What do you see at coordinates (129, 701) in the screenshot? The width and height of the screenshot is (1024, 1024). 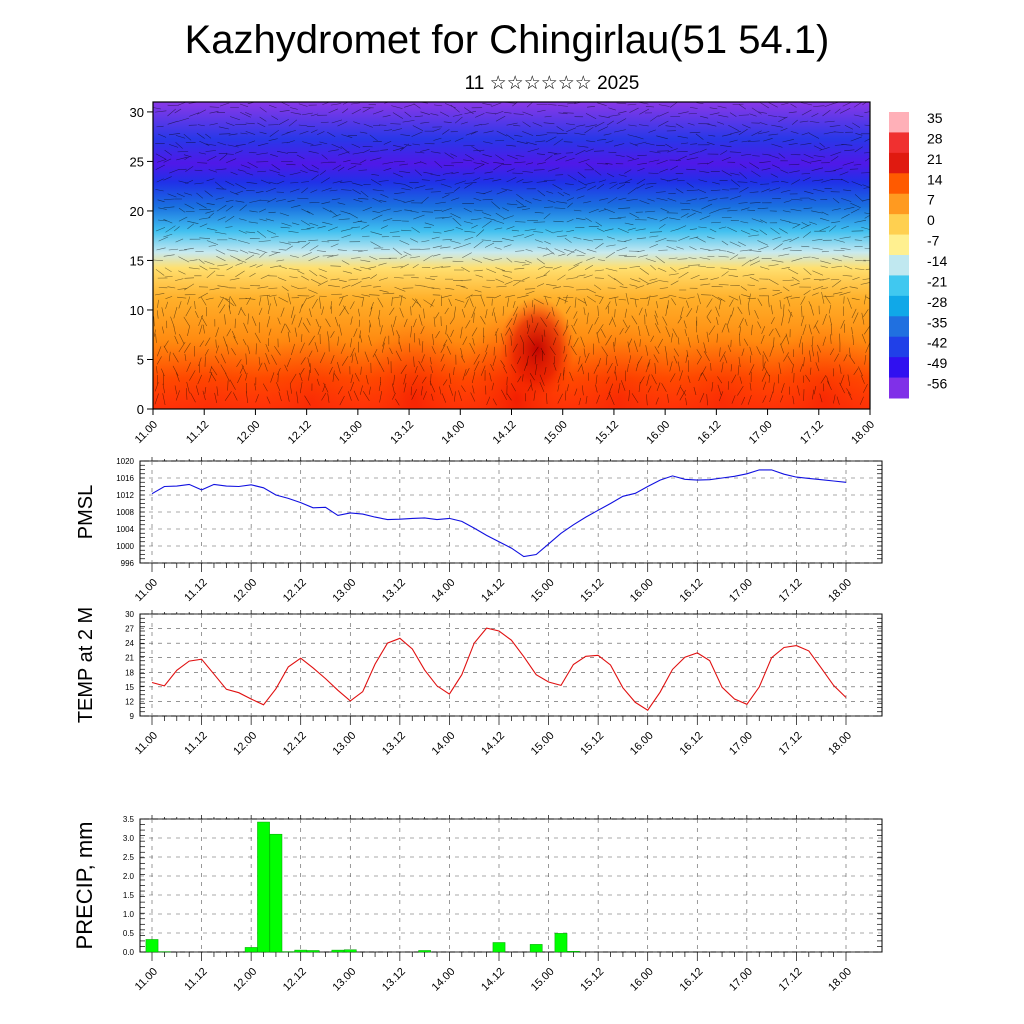 I see `y-tick-label: 12` at bounding box center [129, 701].